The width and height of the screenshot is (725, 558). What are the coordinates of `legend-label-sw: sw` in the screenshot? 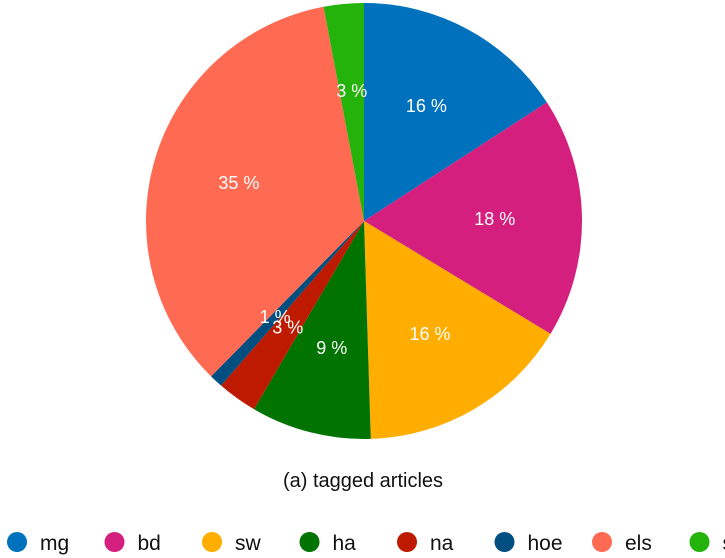 It's located at (248, 543).